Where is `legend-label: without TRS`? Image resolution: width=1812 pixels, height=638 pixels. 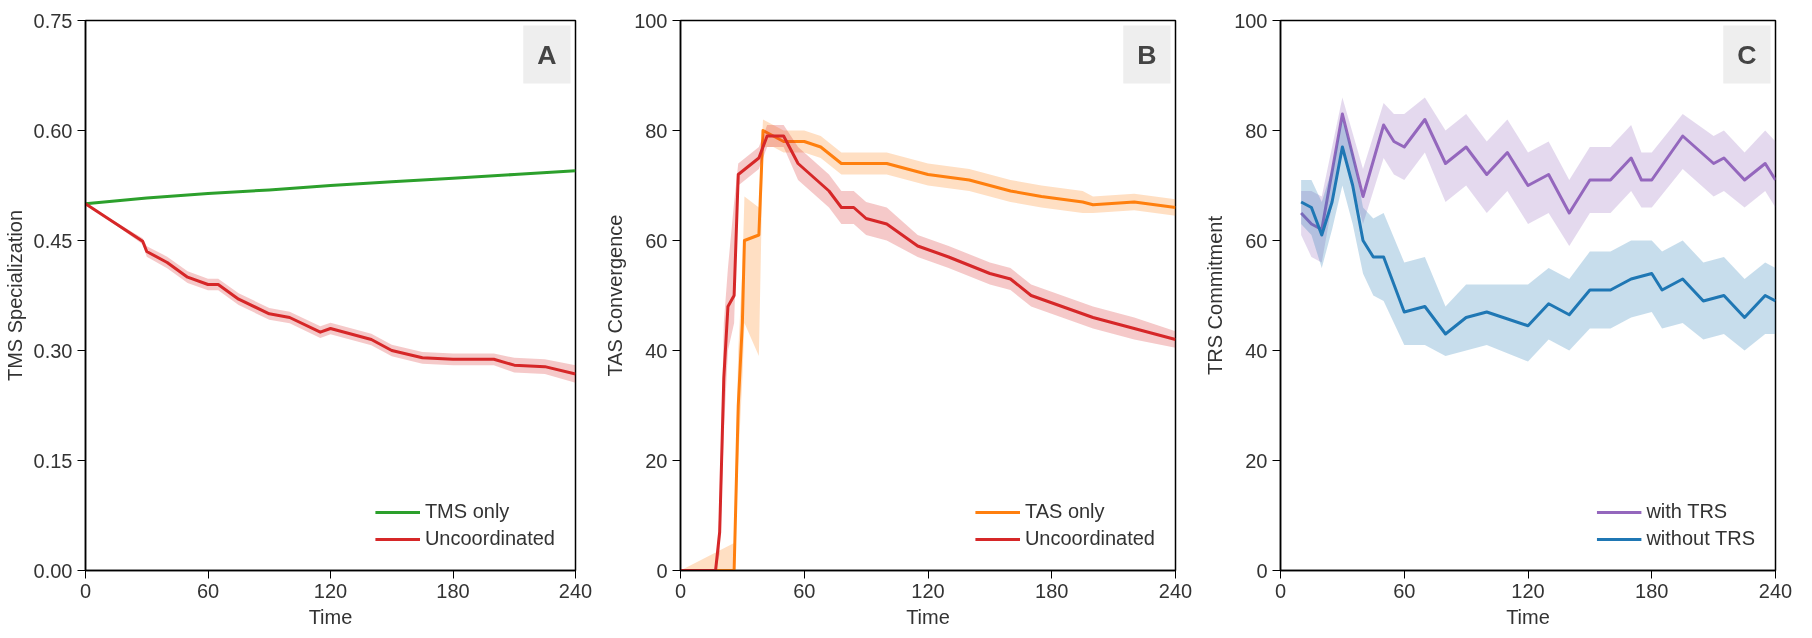 legend-label: without TRS is located at coordinates (1700, 538).